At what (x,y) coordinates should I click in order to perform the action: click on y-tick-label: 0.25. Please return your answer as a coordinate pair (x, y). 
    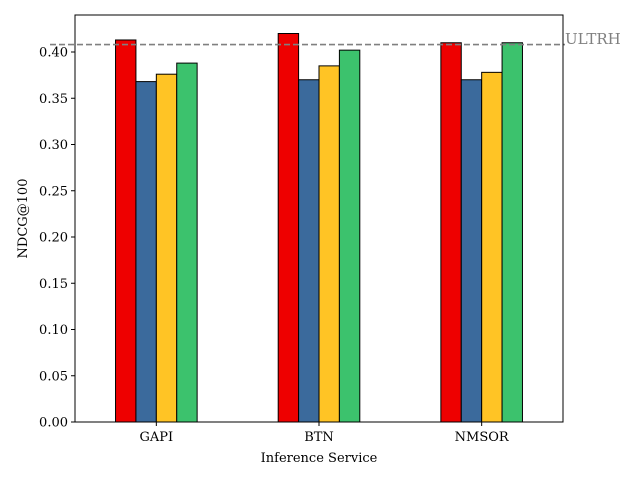
    Looking at the image, I should click on (53, 191).